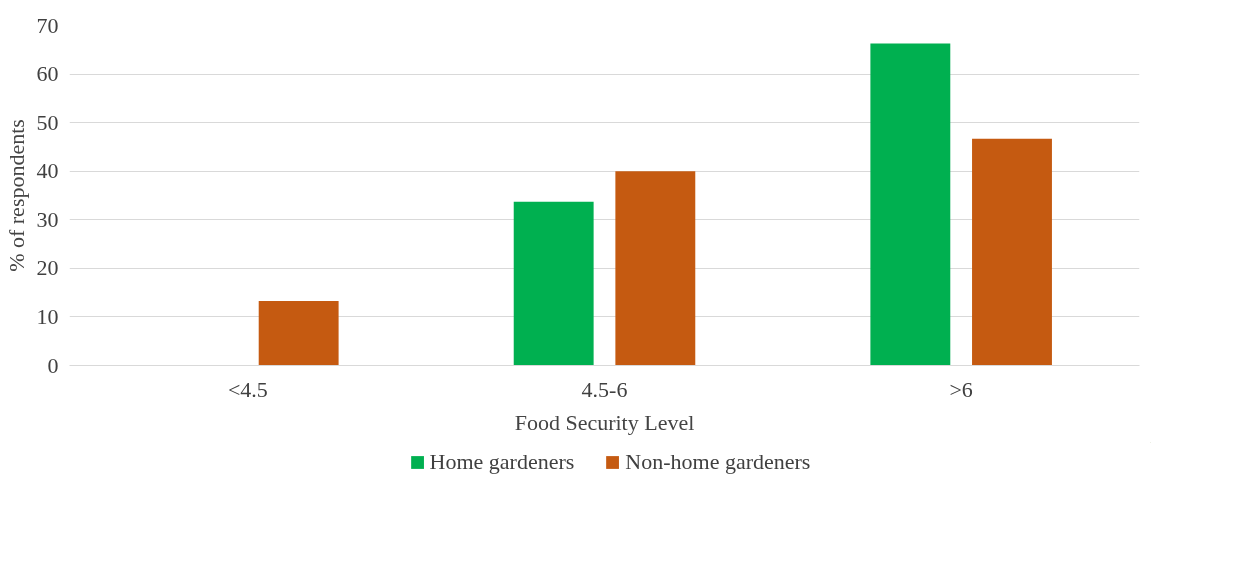 This screenshot has width=1239, height=573. I want to click on y-axis-title: % of respondents, so click(16, 195).